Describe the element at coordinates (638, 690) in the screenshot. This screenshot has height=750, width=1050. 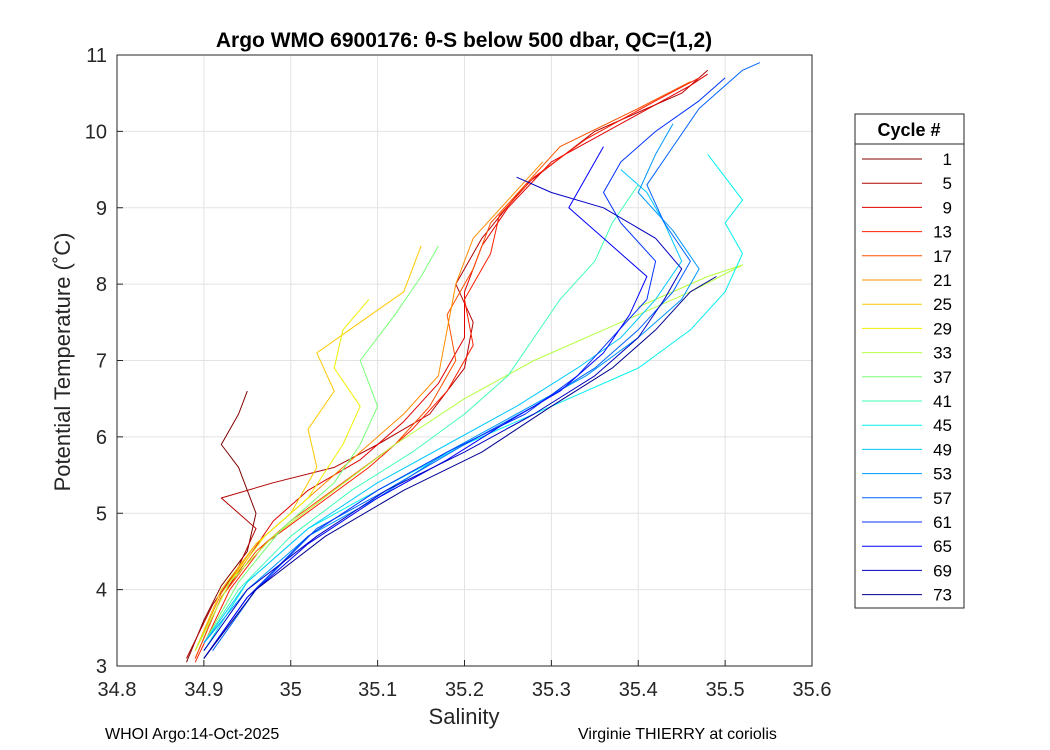
I see `x-tick-label: 35.4` at that location.